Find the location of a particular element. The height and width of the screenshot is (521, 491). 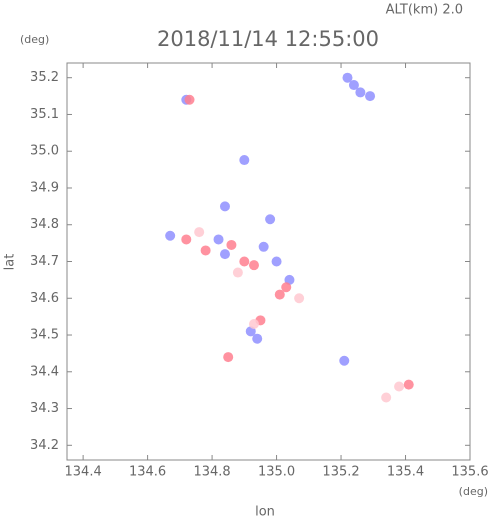

x-axis-label: lon is located at coordinates (265, 512).